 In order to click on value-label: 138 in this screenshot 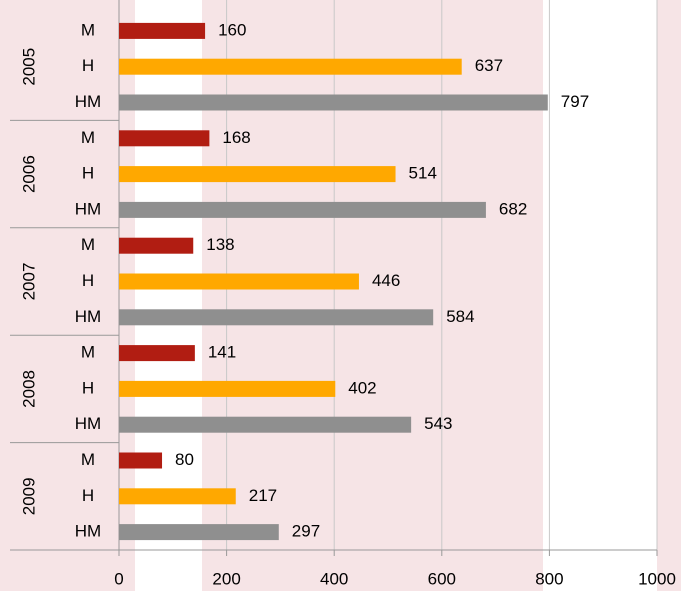, I will do `click(220, 244)`.